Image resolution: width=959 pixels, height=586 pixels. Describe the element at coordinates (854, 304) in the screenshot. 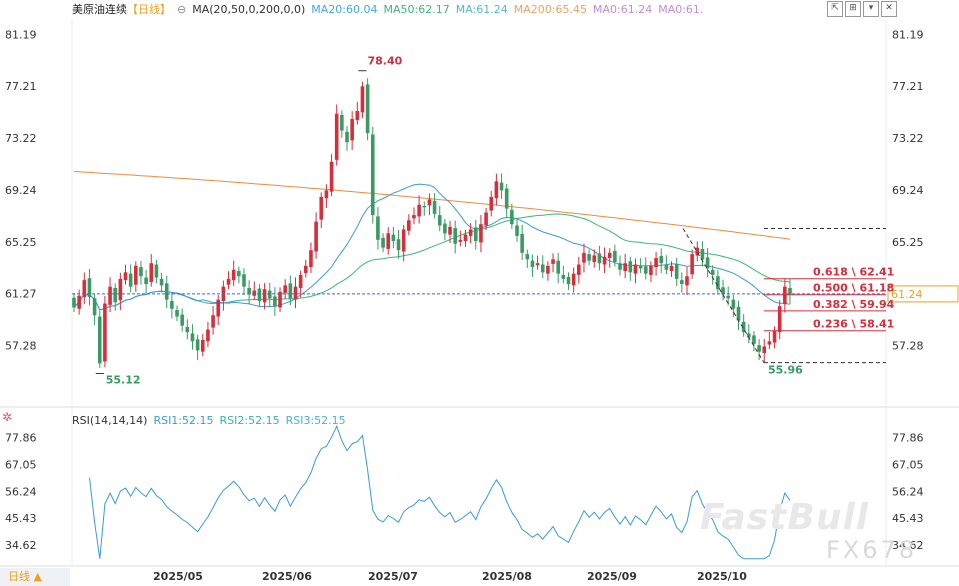

I see `fib-label-2: 0.382 \ 59.94` at that location.